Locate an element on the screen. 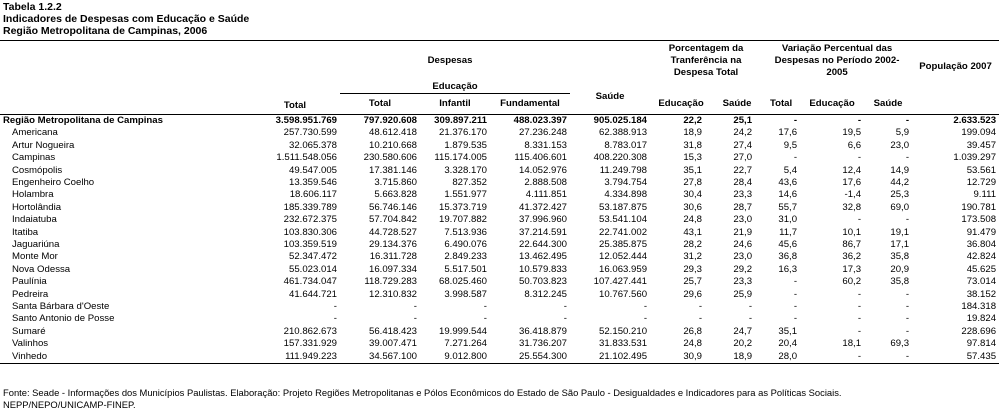  cell-value: 31,0 is located at coordinates (788, 220).